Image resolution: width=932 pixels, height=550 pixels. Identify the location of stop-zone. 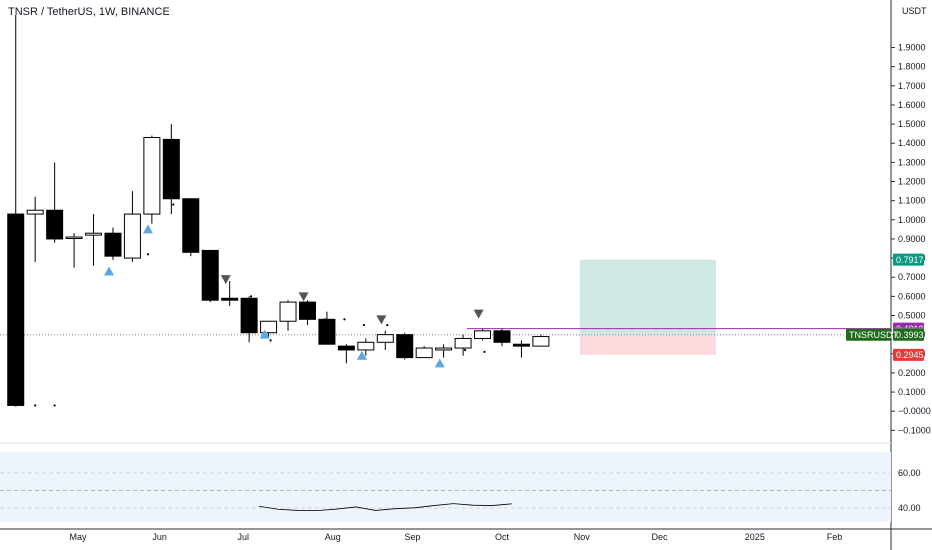
(647, 344).